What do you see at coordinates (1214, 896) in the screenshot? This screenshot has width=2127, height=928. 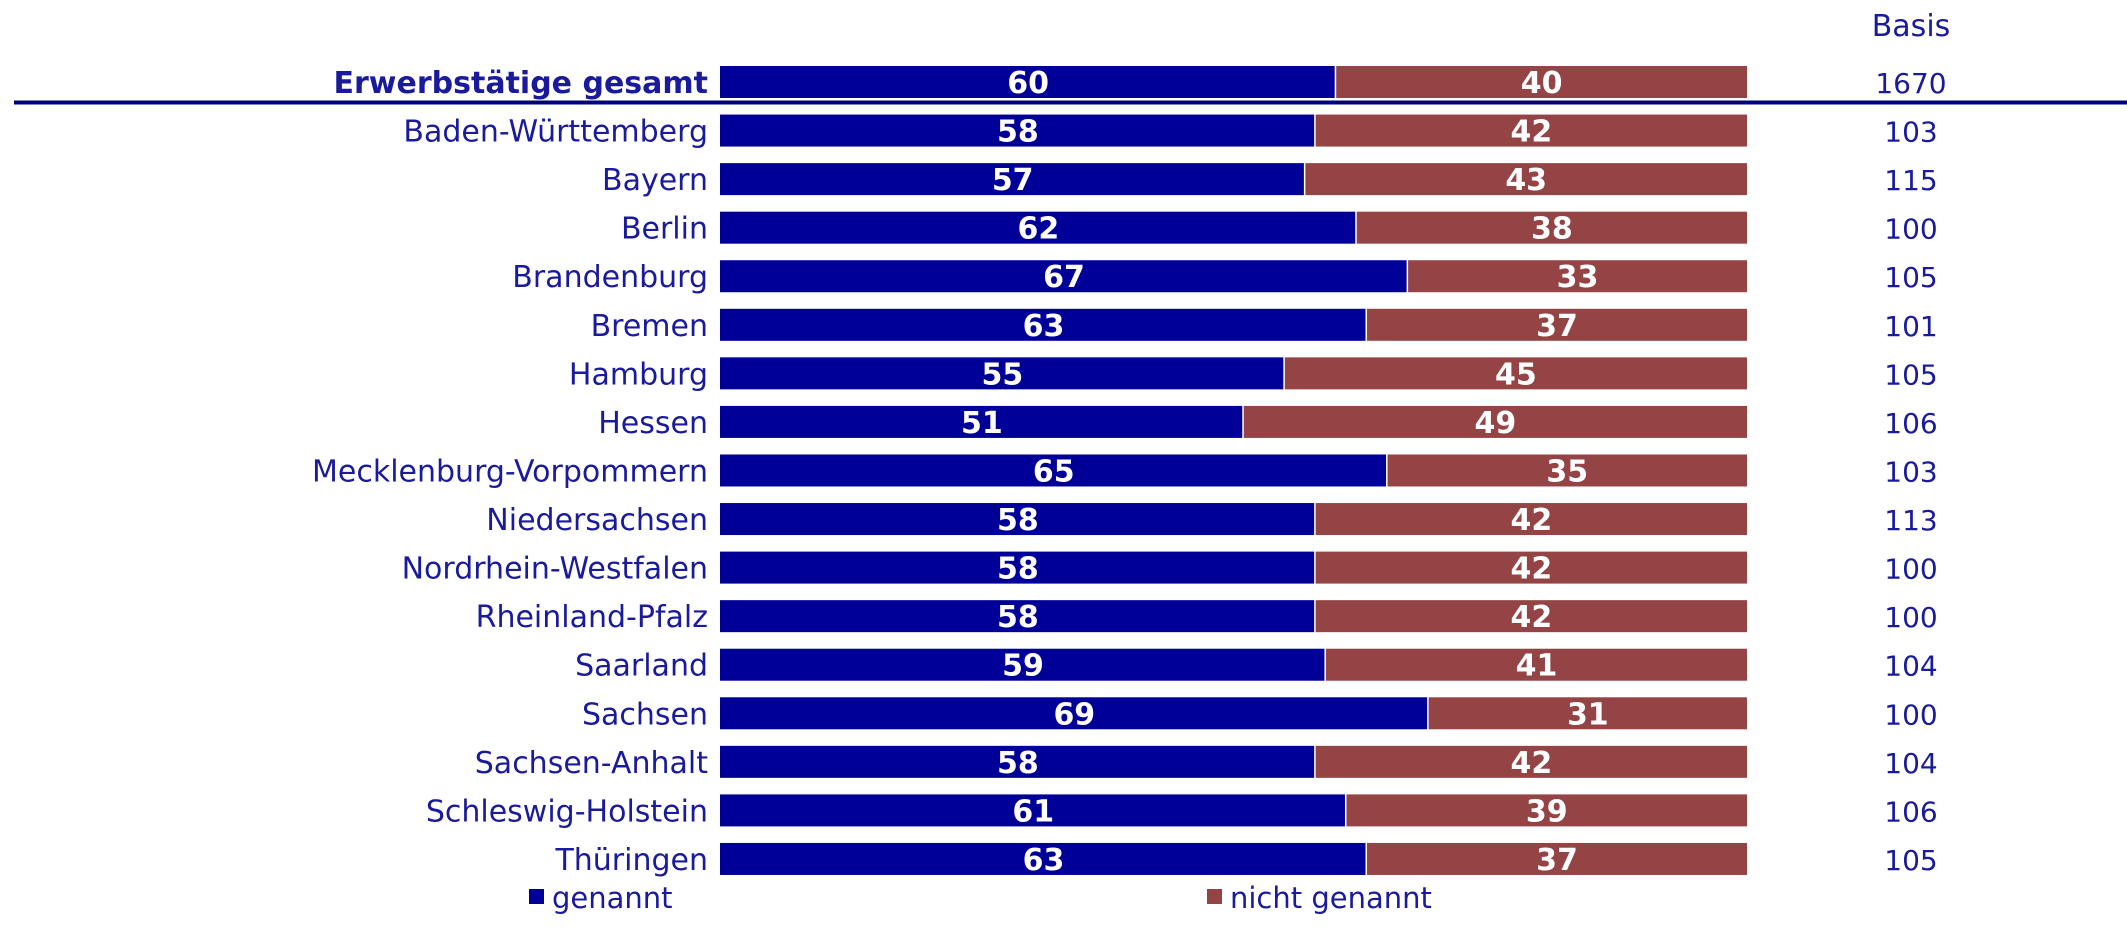 I see `legend-swatch` at bounding box center [1214, 896].